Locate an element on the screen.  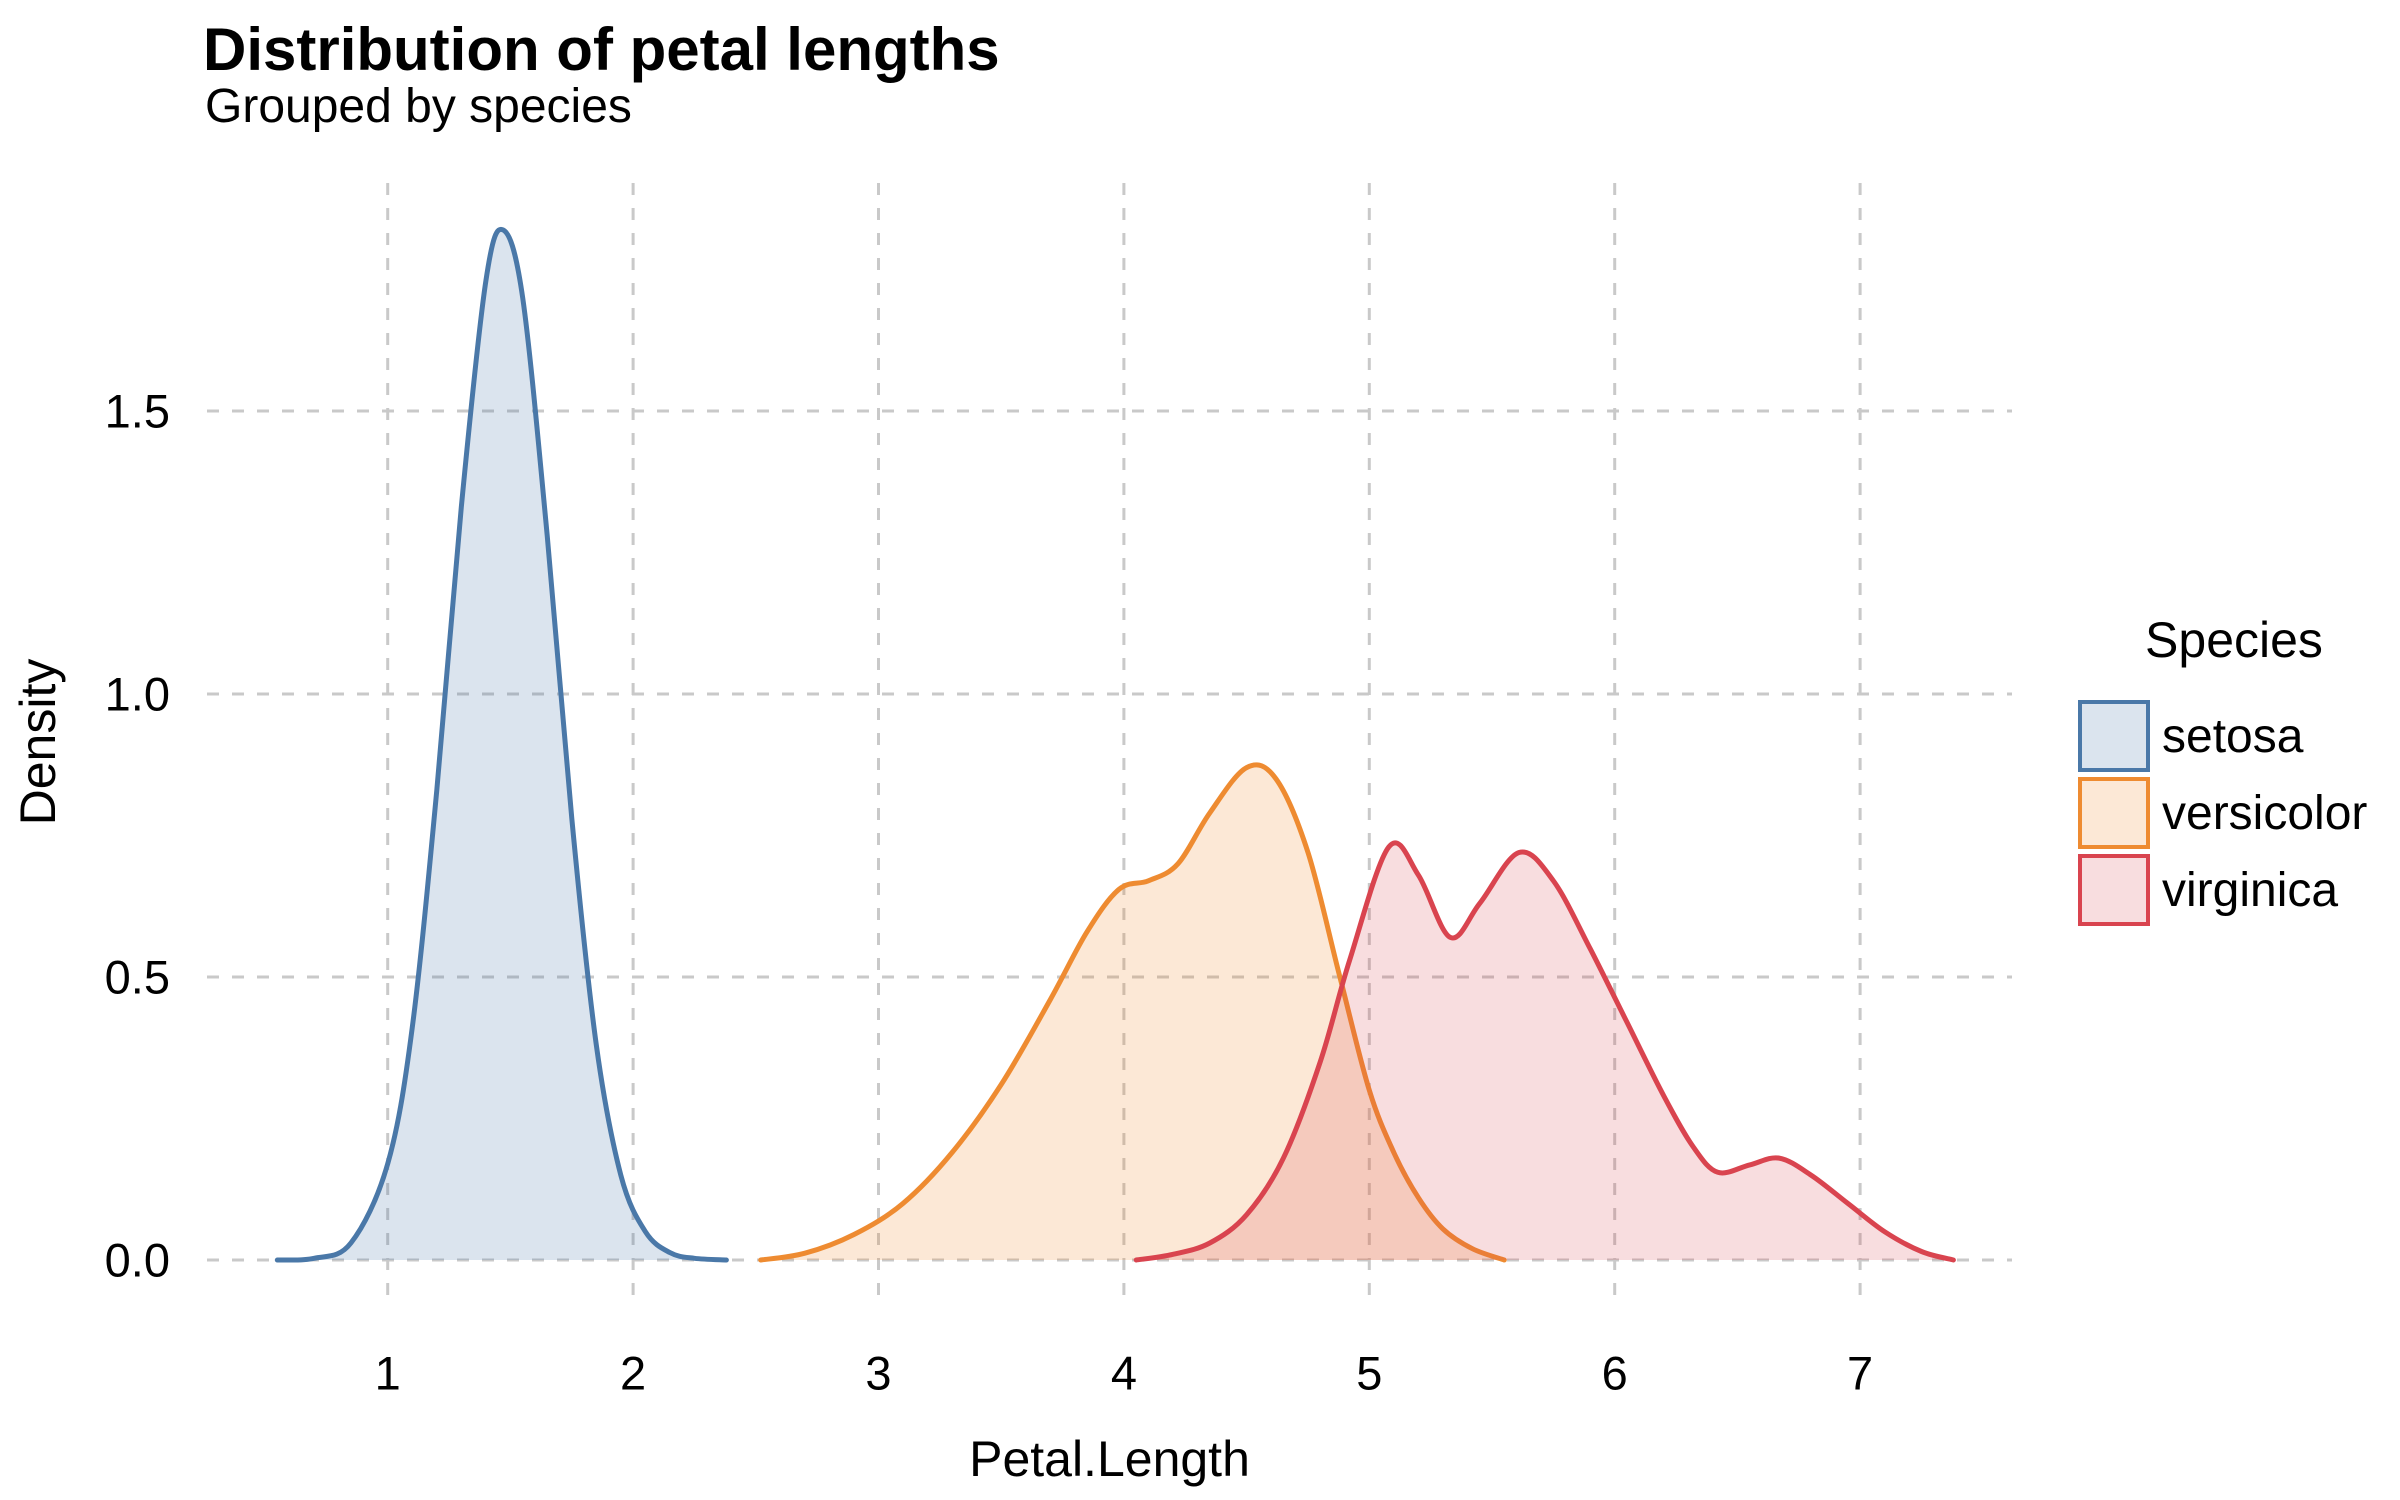
x-tick-label-4: 4 is located at coordinates (1124, 1372).